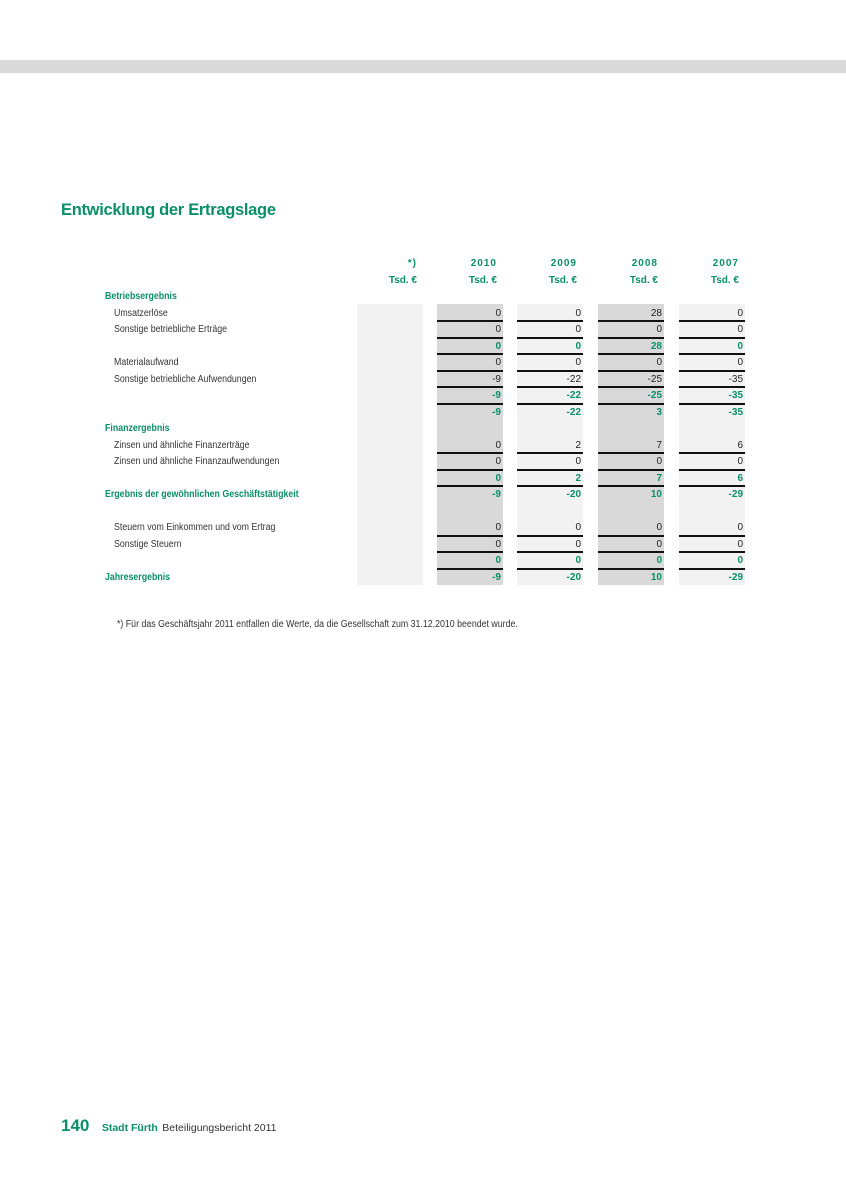  Describe the element at coordinates (195, 527) in the screenshot. I see `row-label: Steuern vom Einkommen und vom Ertrag` at that location.